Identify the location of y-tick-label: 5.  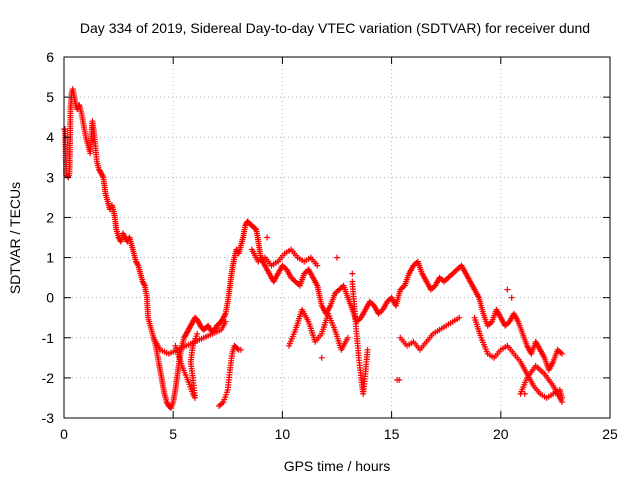
(50, 97).